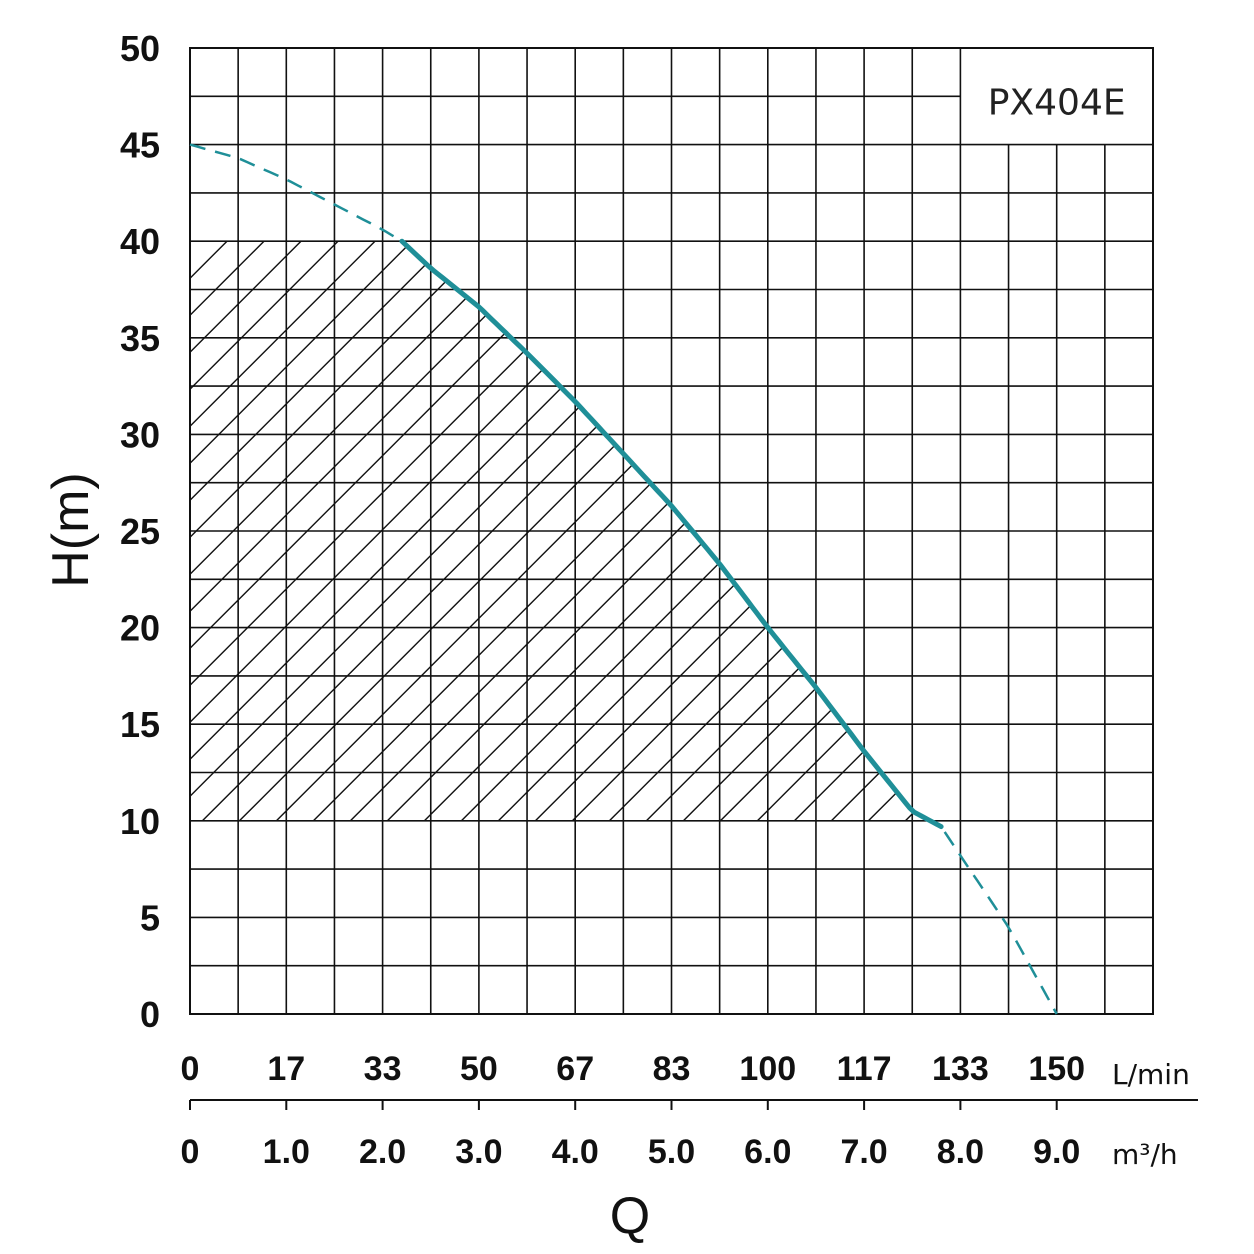 The height and width of the screenshot is (1254, 1254). What do you see at coordinates (671, 1152) in the screenshot?
I see `x-tick-m3h: 5.0` at bounding box center [671, 1152].